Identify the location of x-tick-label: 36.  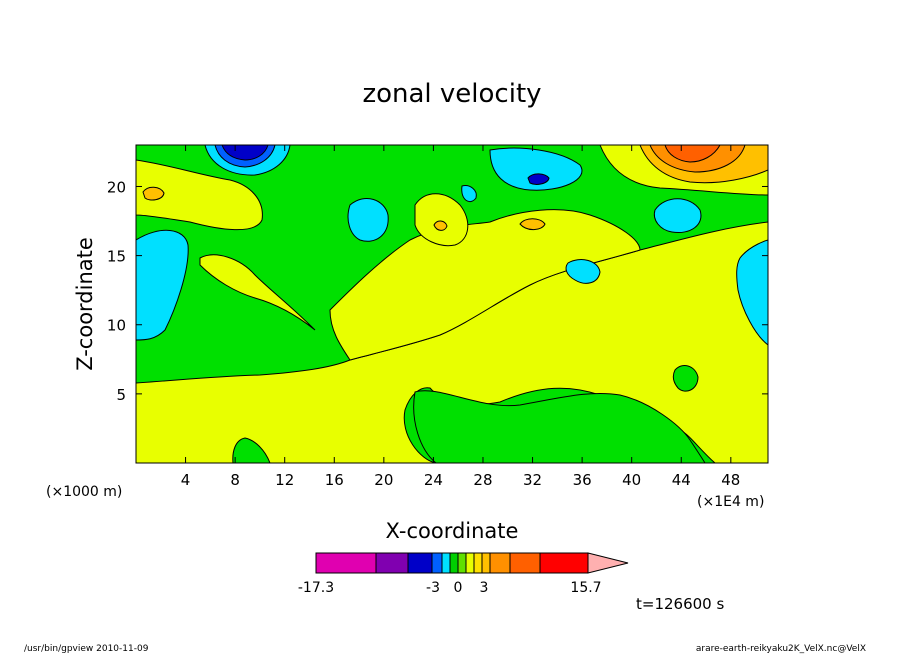
(582, 480).